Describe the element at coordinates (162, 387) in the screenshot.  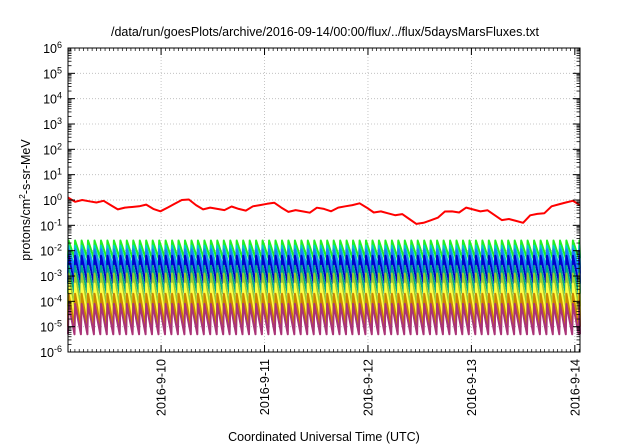
I see `x-tick-label: 2016-9-10` at that location.